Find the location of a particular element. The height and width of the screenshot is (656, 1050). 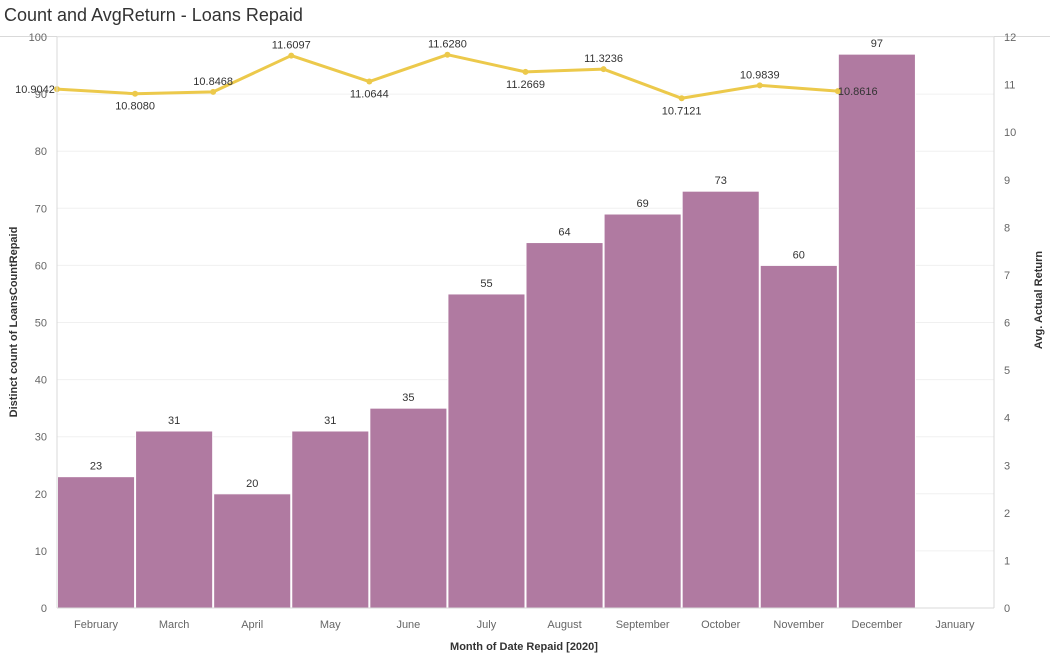

line-value-label: 10.8468 is located at coordinates (213, 82).